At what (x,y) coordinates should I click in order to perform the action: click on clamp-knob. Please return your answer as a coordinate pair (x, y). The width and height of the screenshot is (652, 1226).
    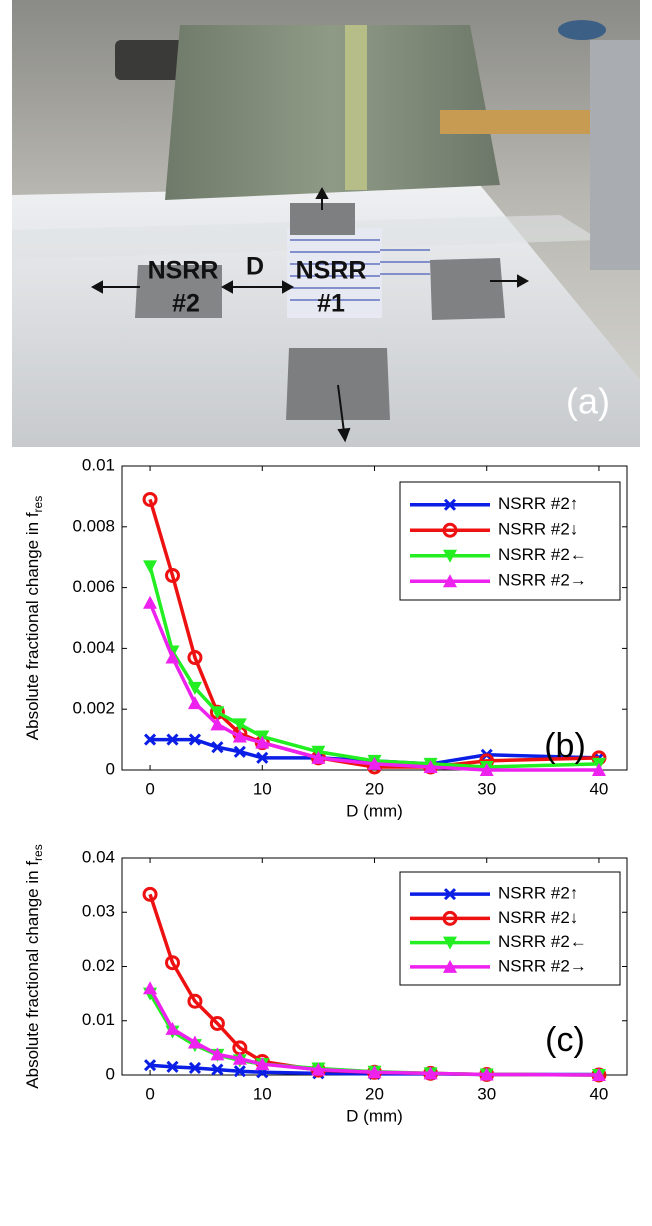
    Looking at the image, I should click on (582, 30).